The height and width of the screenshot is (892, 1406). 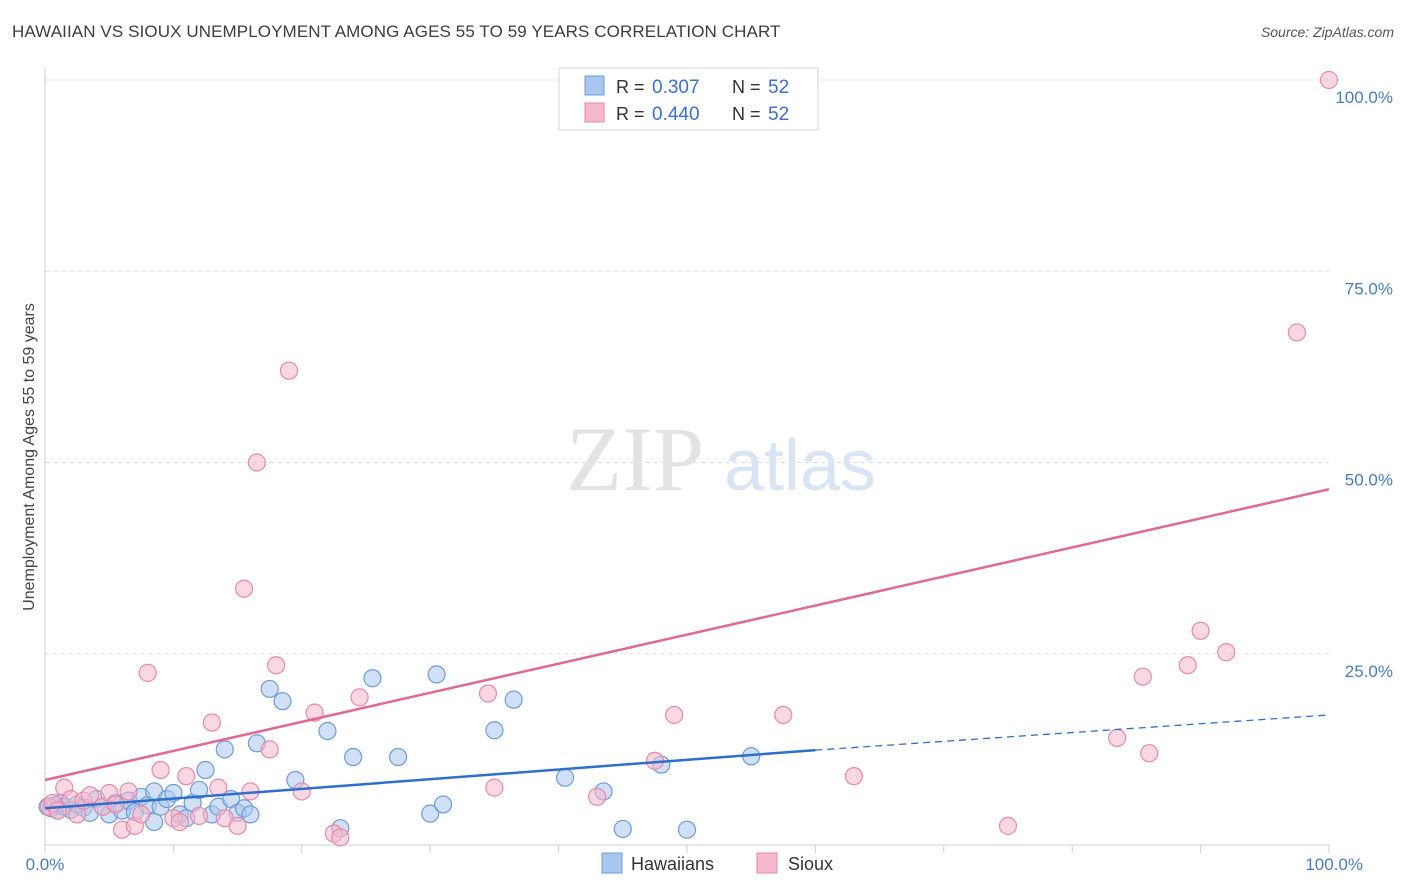 I want to click on source-note: Source: ZipAtlas.com, so click(x=1327, y=32).